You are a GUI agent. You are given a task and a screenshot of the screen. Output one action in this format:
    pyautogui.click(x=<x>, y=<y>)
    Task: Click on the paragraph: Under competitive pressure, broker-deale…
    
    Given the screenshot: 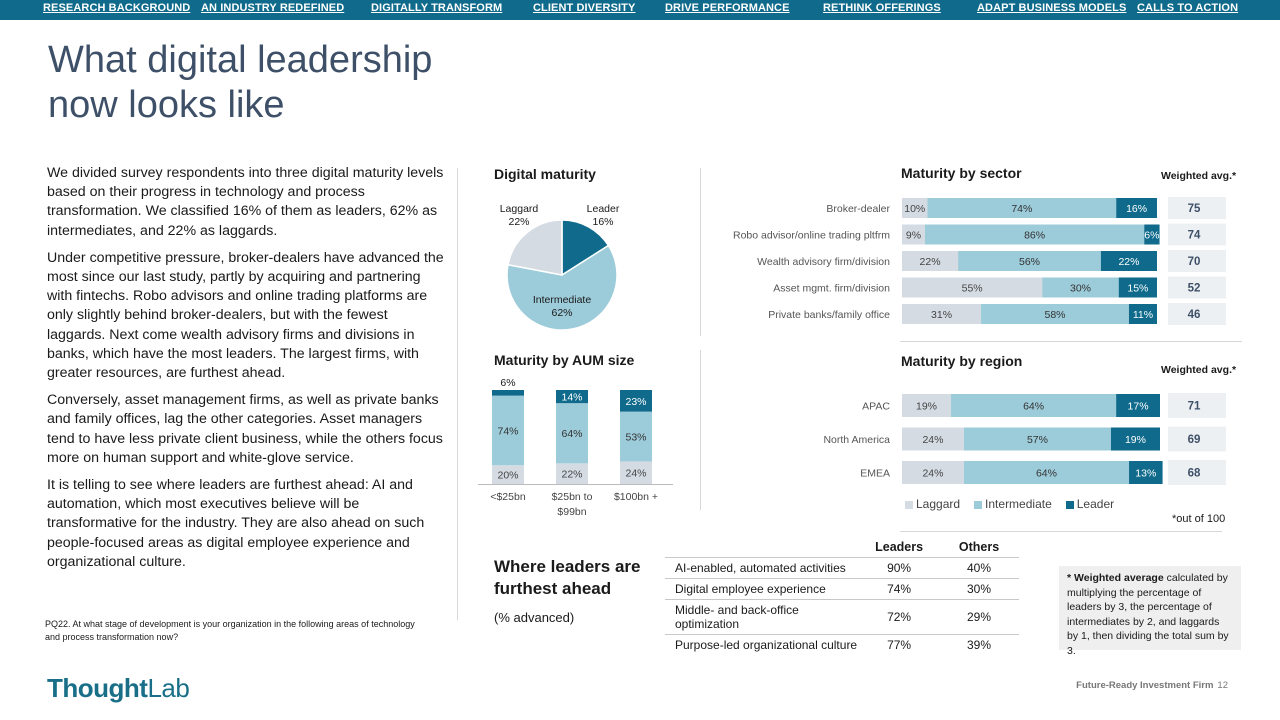 What is the action you would take?
    pyautogui.click(x=245, y=315)
    